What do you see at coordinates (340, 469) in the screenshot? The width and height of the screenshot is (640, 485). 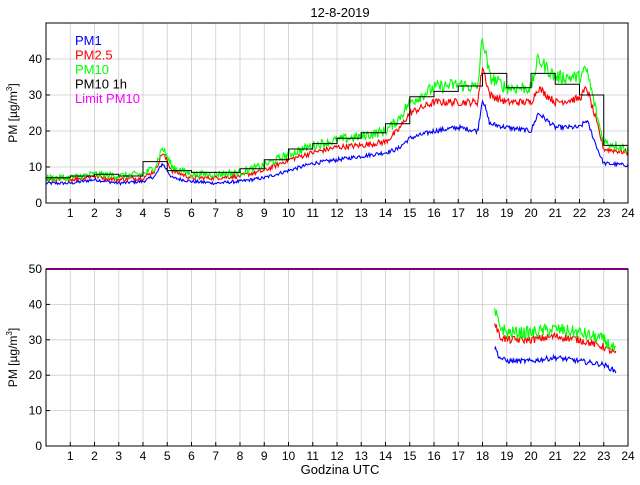 I see `x-axis-label: Godzina UTC` at bounding box center [340, 469].